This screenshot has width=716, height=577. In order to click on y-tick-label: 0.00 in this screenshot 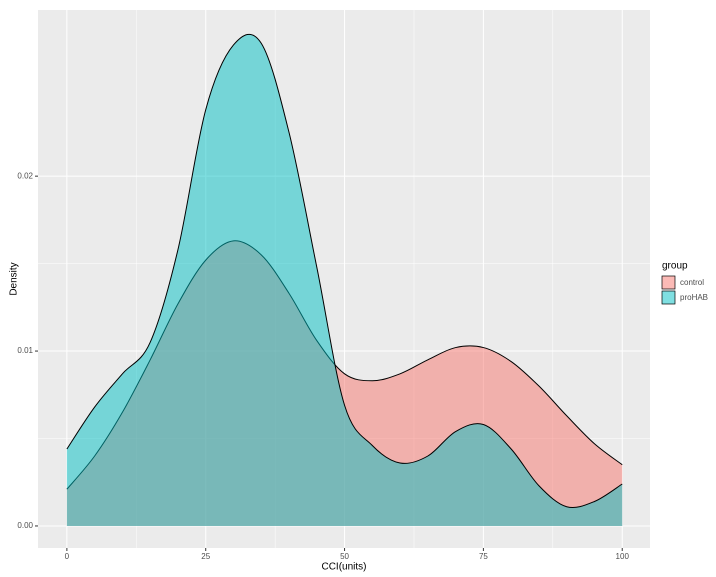, I will do `click(25, 525)`.